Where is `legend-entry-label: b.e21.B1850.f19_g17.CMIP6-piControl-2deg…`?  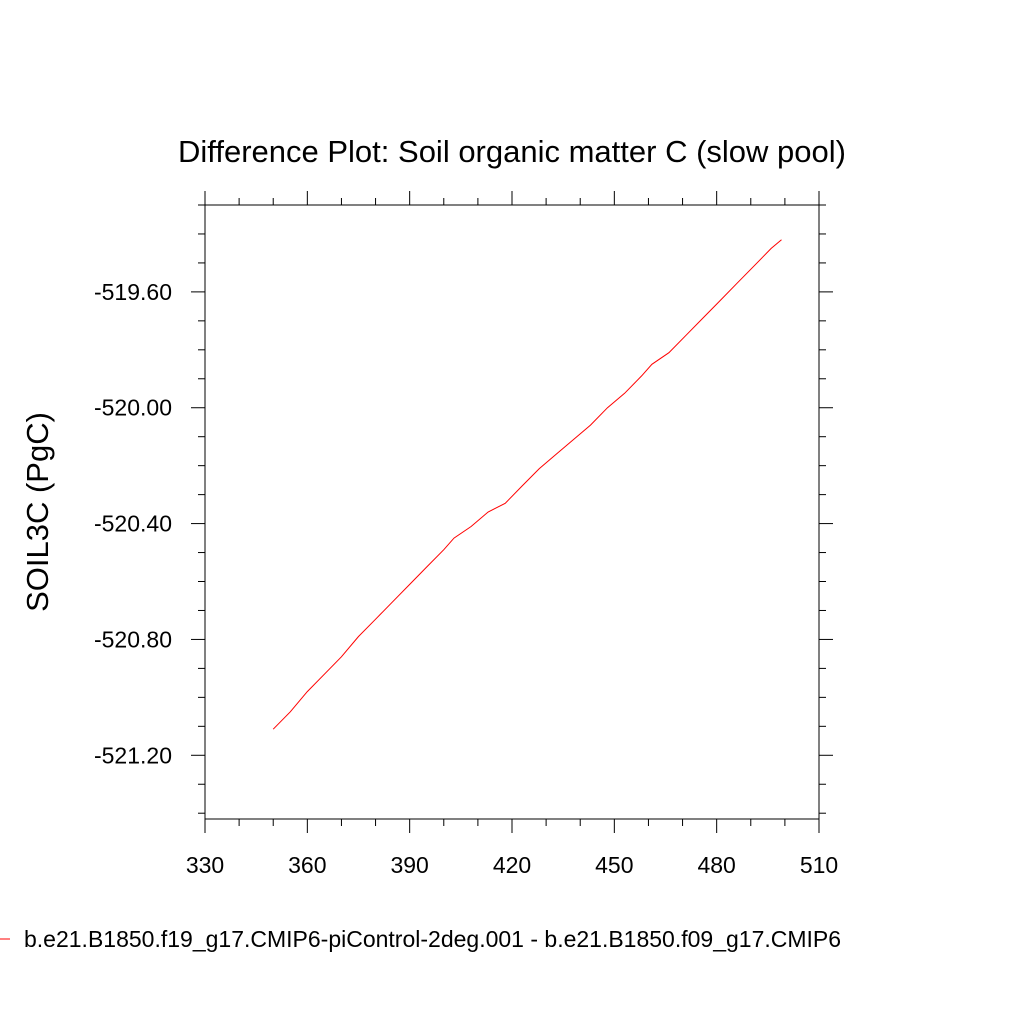
legend-entry-label: b.e21.B1850.f19_g17.CMIP6-piControl-2deg… is located at coordinates (432, 939).